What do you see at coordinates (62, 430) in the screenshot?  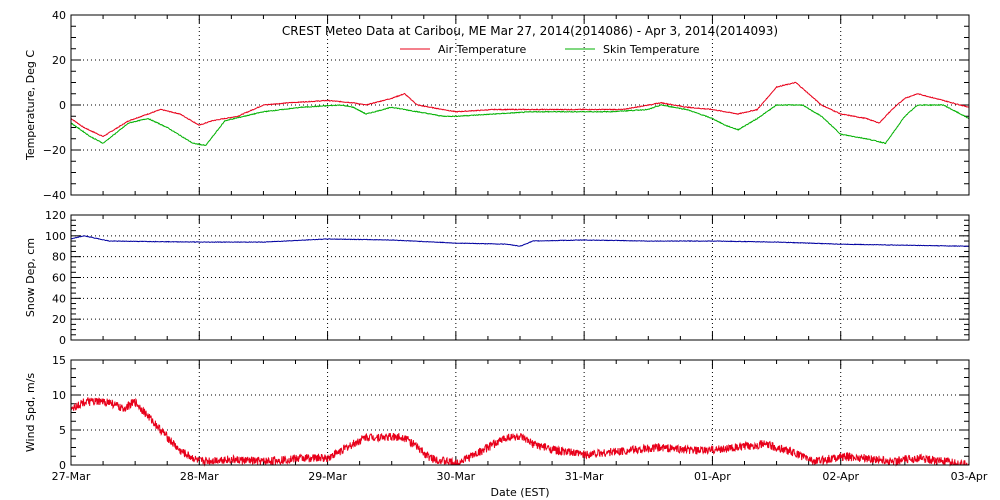 I see `y-tick-label: 5` at bounding box center [62, 430].